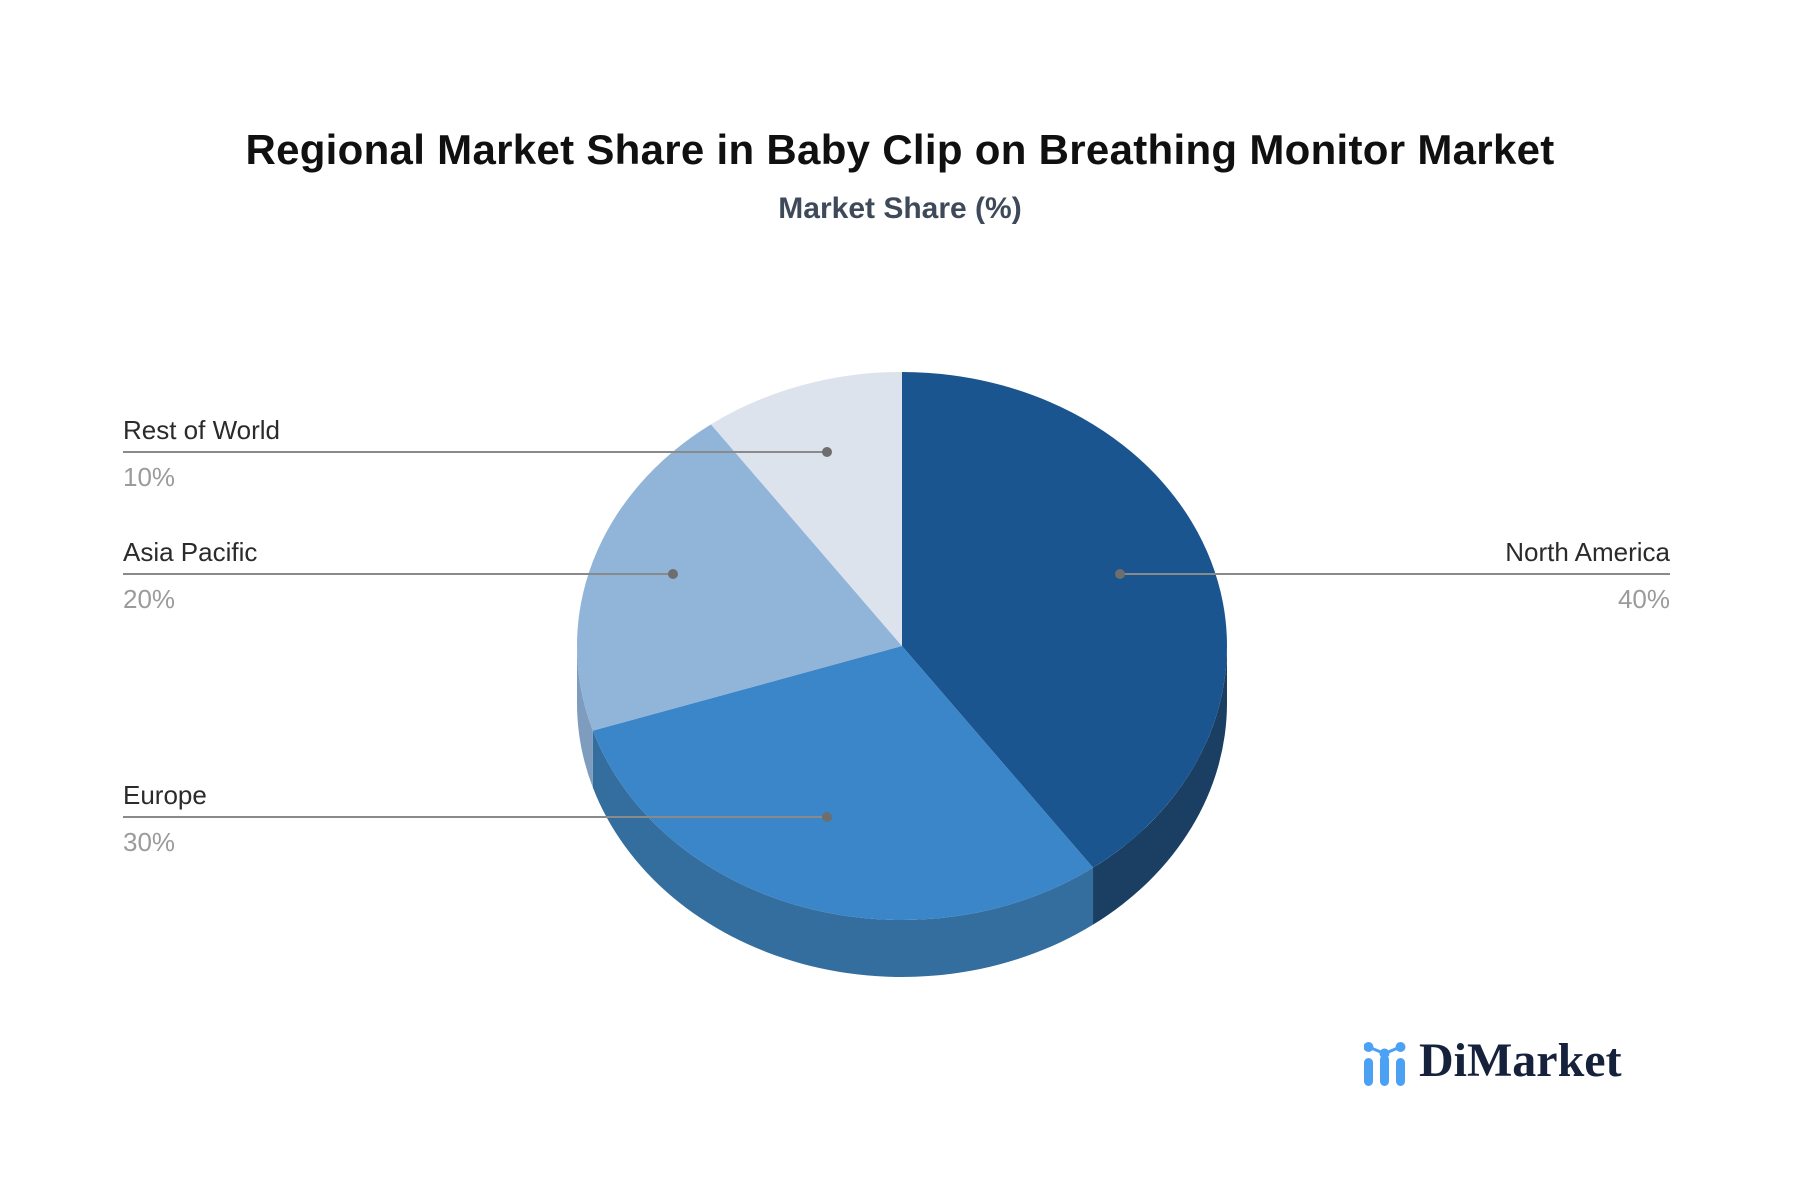  What do you see at coordinates (1120, 574) in the screenshot?
I see `label-connector-dot-north-america` at bounding box center [1120, 574].